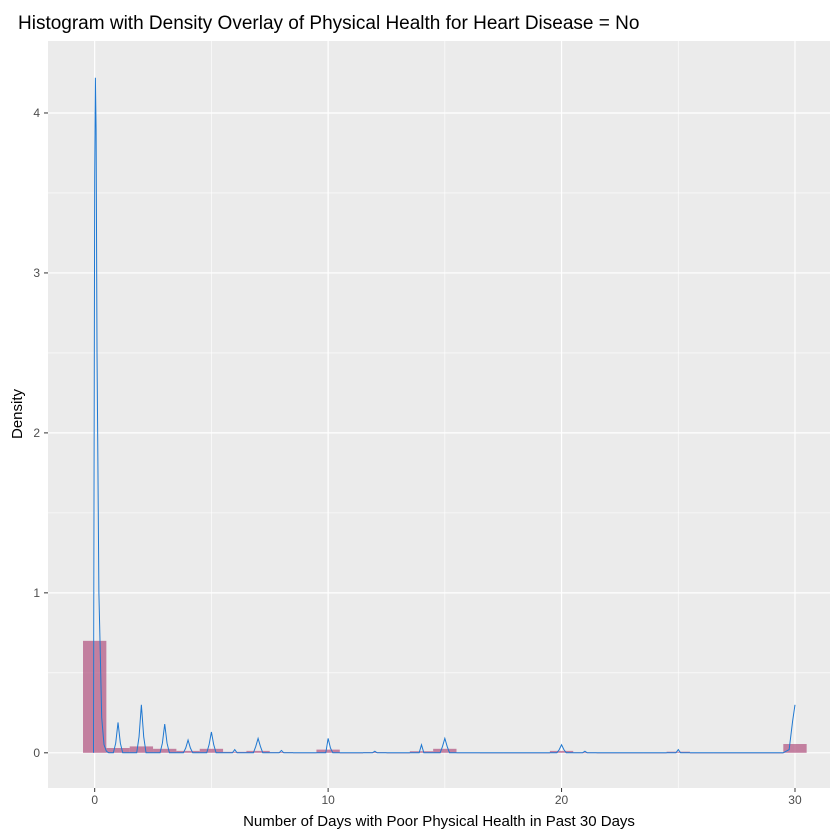  Describe the element at coordinates (94, 800) in the screenshot. I see `x-tick-label: 0` at that location.